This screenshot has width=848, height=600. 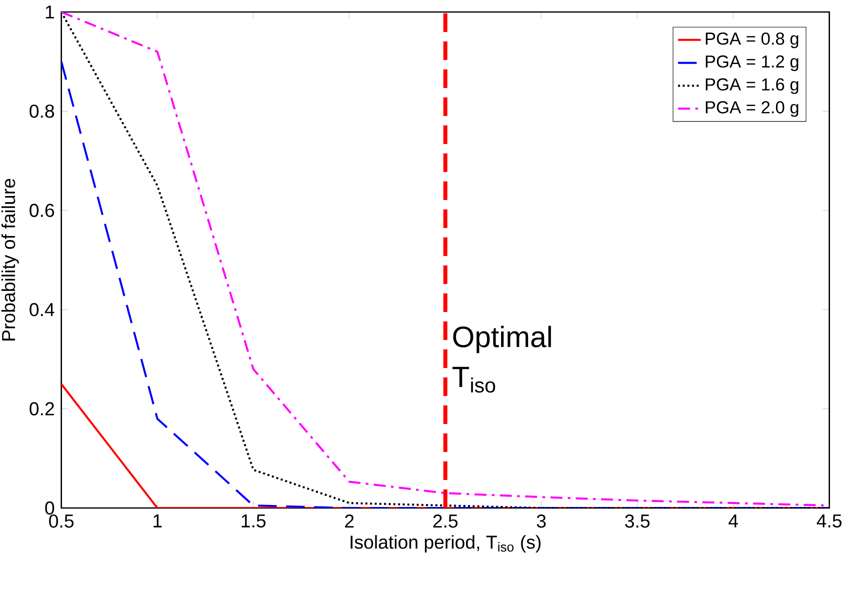 I want to click on y-tick-label: 0.6, so click(x=42, y=211).